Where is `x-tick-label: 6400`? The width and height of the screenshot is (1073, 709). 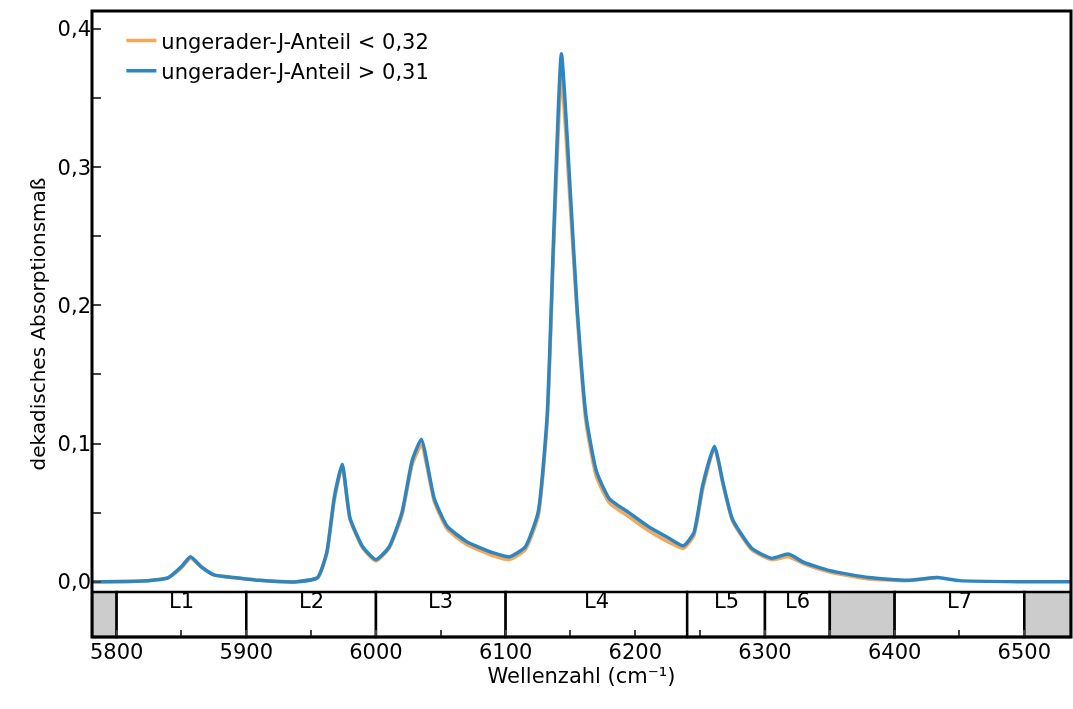 x-tick-label: 6400 is located at coordinates (894, 652).